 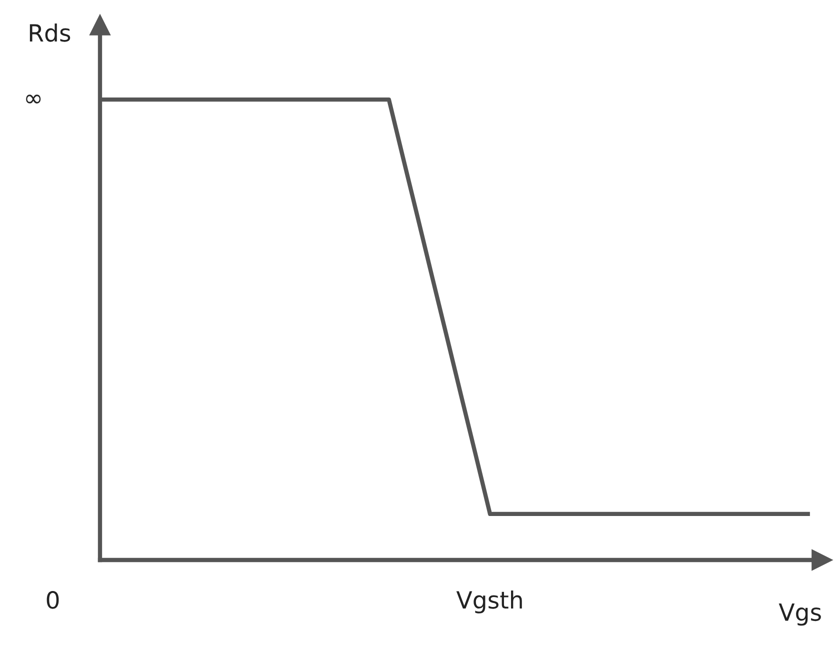 I want to click on text: Vgsth, so click(x=489, y=602).